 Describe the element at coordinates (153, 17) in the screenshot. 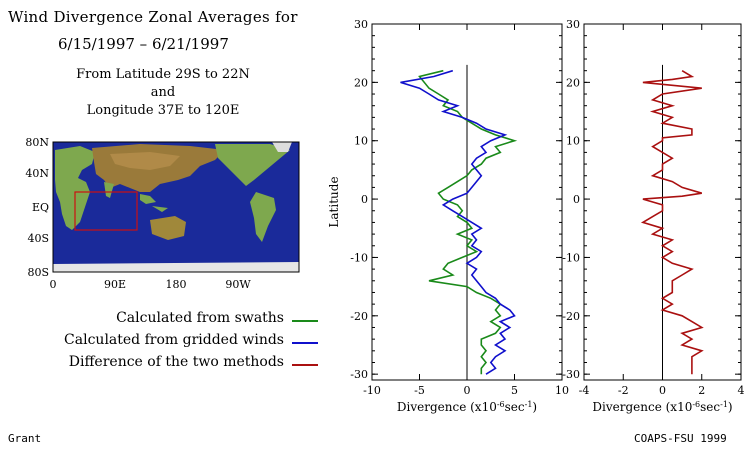

I see `chart-title: Wind Divergence Zonal Averages for` at that location.